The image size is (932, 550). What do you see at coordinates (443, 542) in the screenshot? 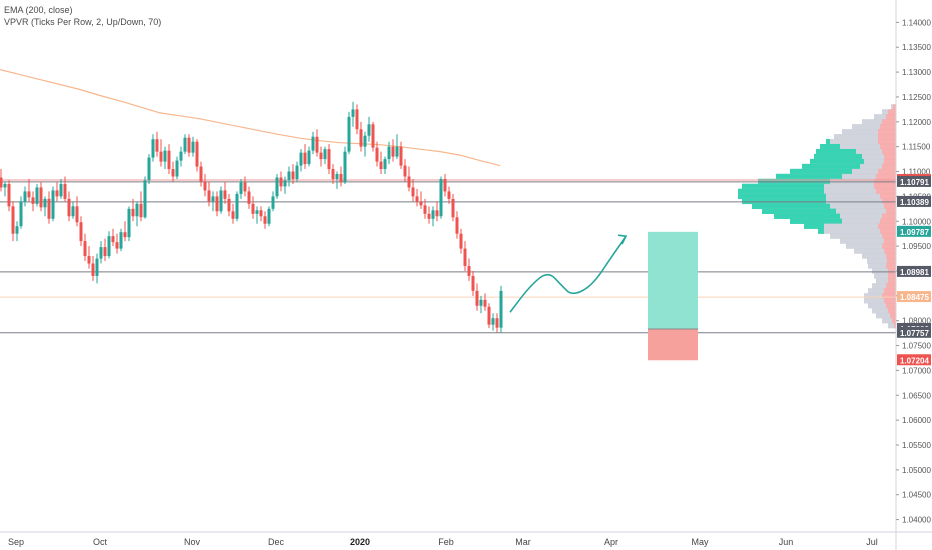
I see `time-axis: Sep Oct Nov Dec 2020 Feb Mar Apr May Jun Jul` at bounding box center [443, 542].